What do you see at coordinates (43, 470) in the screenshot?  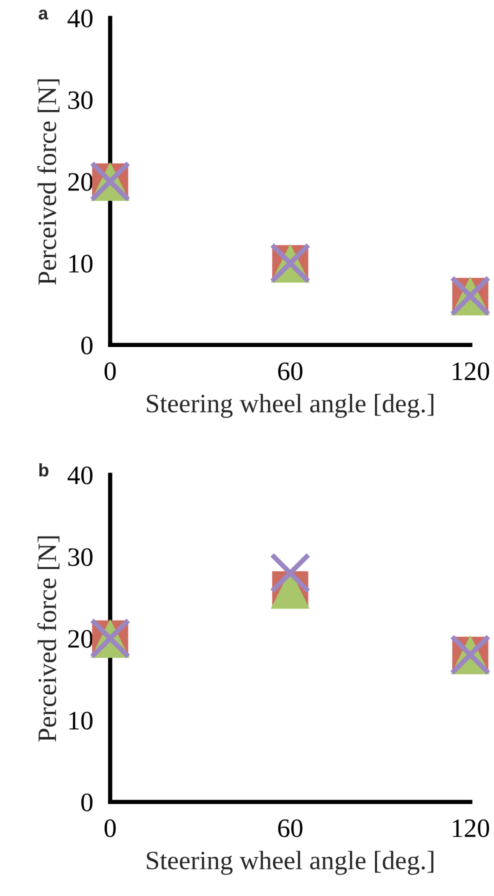 I see `chart-title: b` at bounding box center [43, 470].